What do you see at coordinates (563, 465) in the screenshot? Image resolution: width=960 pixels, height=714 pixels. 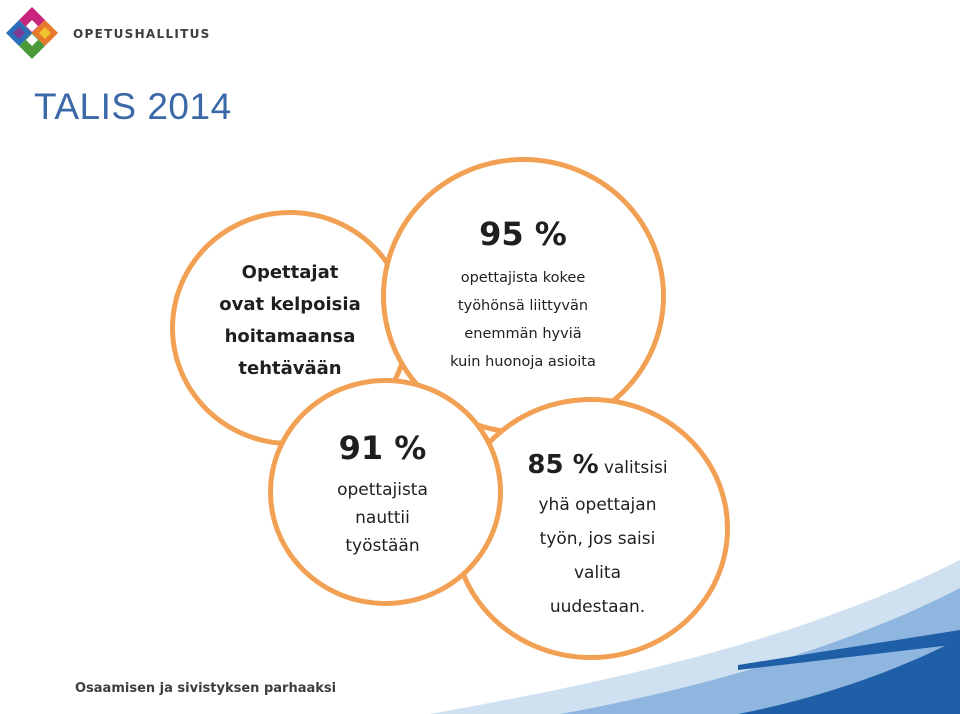 I see `percent-value: 85 %` at bounding box center [563, 465].